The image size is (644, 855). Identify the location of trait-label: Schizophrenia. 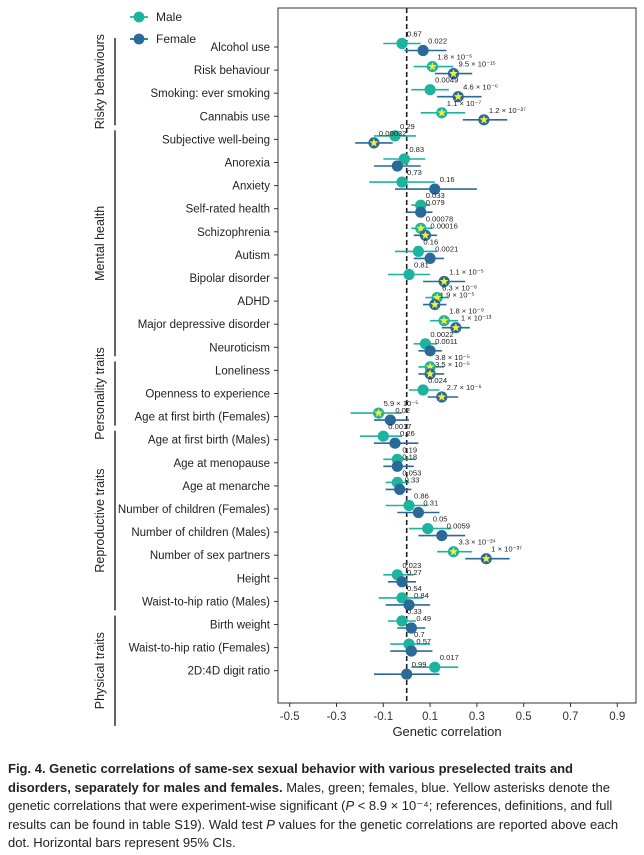
(233, 233).